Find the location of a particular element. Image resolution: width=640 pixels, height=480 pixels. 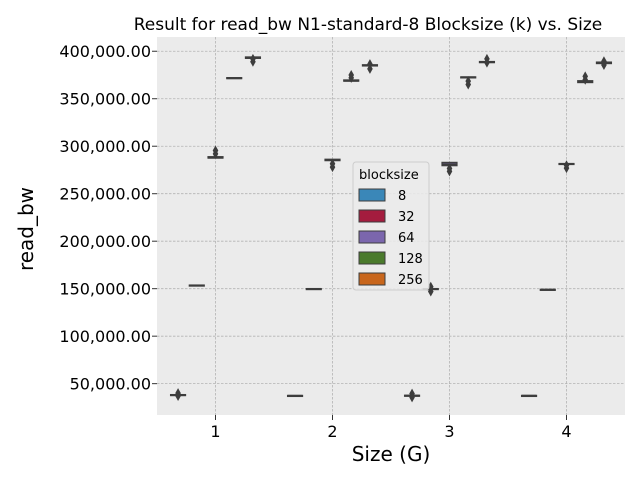

legend-title: blocksize is located at coordinates (389, 175).